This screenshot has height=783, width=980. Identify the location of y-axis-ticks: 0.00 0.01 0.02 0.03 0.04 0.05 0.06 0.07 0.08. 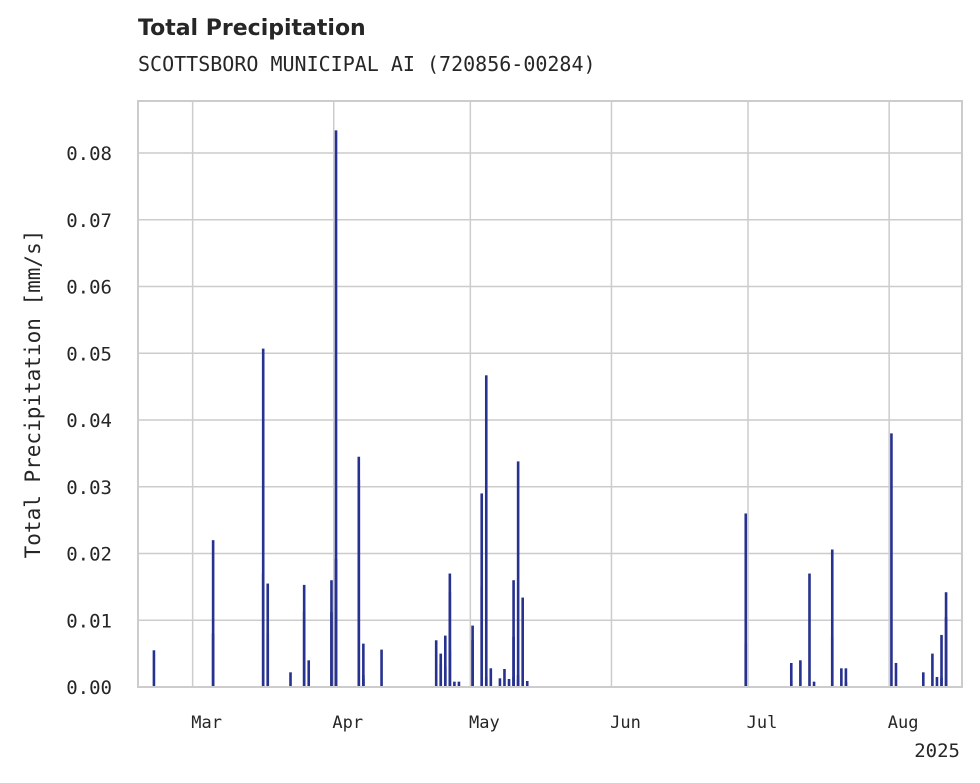
(89, 421).